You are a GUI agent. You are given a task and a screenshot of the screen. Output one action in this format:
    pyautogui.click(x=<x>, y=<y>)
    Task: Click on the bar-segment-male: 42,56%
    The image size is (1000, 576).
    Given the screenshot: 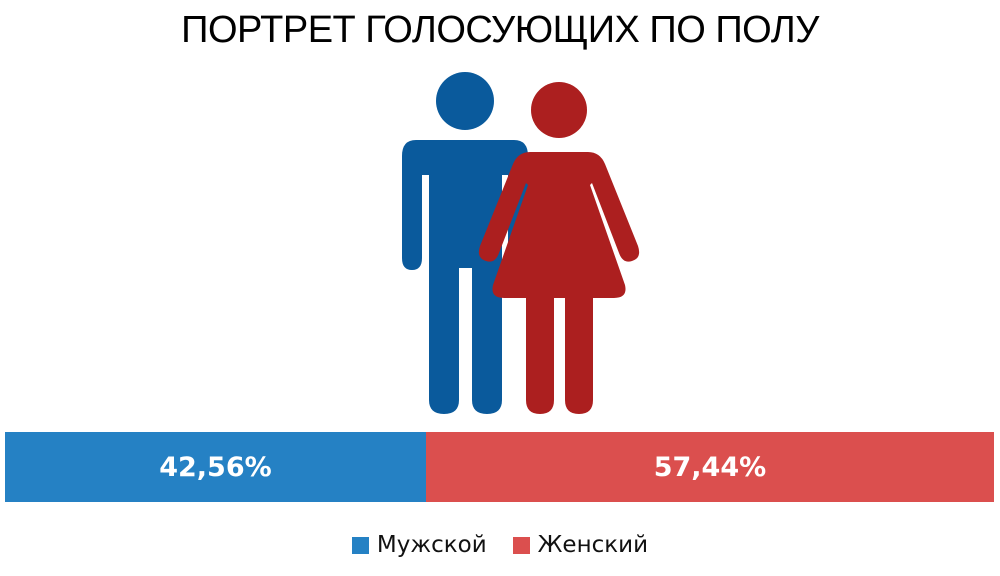 What is the action you would take?
    pyautogui.click(x=215, y=467)
    